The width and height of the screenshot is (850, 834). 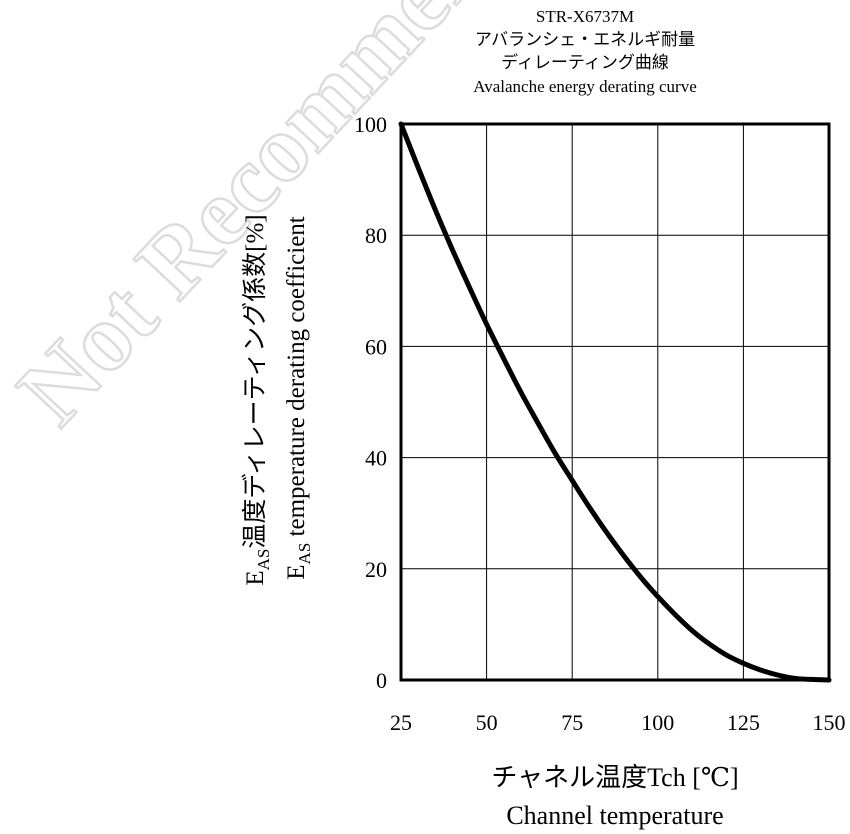 What do you see at coordinates (376, 235) in the screenshot?
I see `y-tick-label: 80` at bounding box center [376, 235].